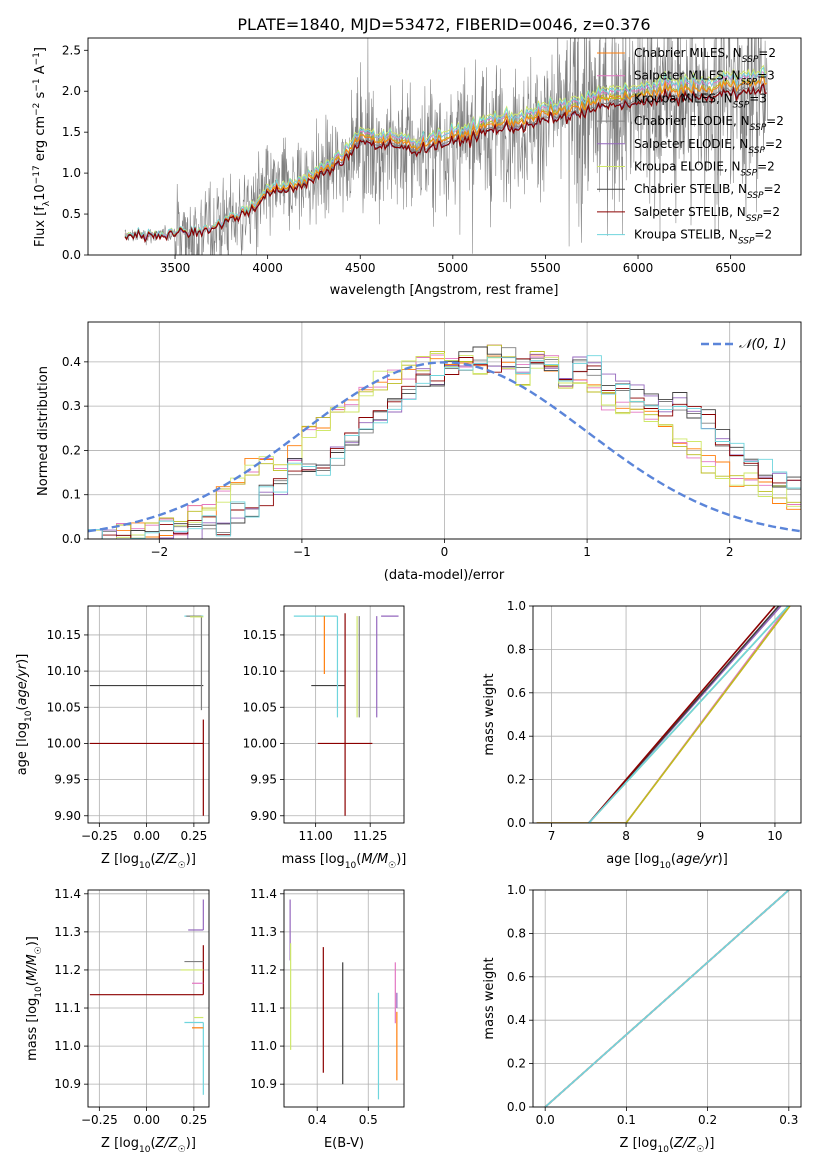 Image resolution: width=819 pixels, height=1170 pixels. Describe the element at coordinates (690, 189) in the screenshot. I see `label-part: Chabrier STELIB, N` at that location.